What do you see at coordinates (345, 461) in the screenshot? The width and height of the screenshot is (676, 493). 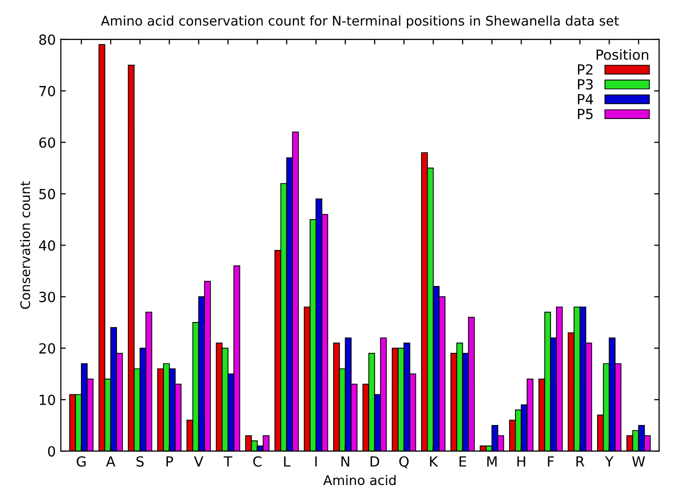 I see `x-tick-label: N` at bounding box center [345, 461].